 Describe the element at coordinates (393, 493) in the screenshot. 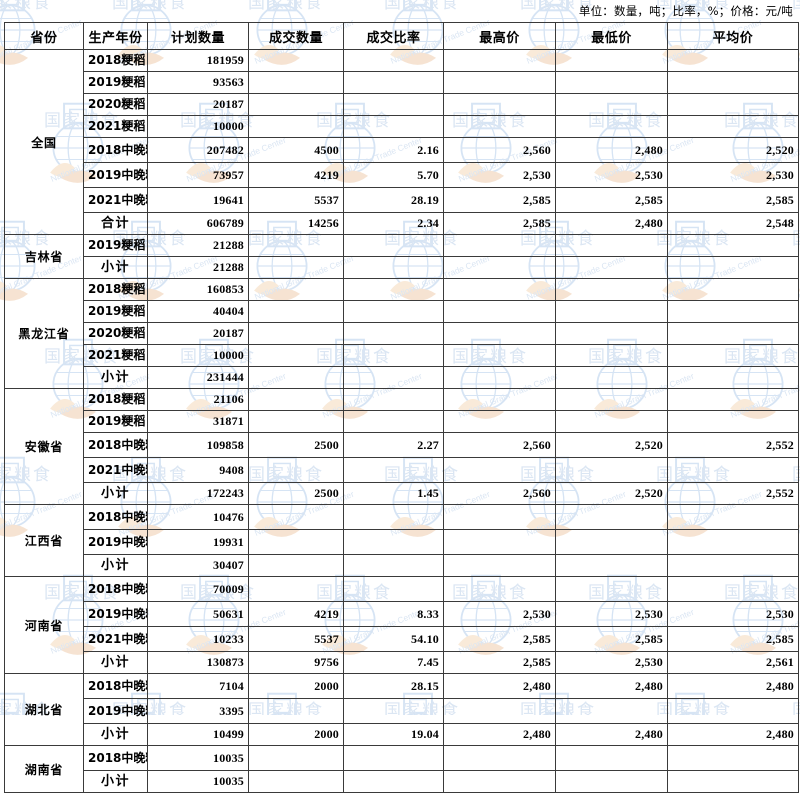

I see `deal-ratio-cell: 1.45` at that location.